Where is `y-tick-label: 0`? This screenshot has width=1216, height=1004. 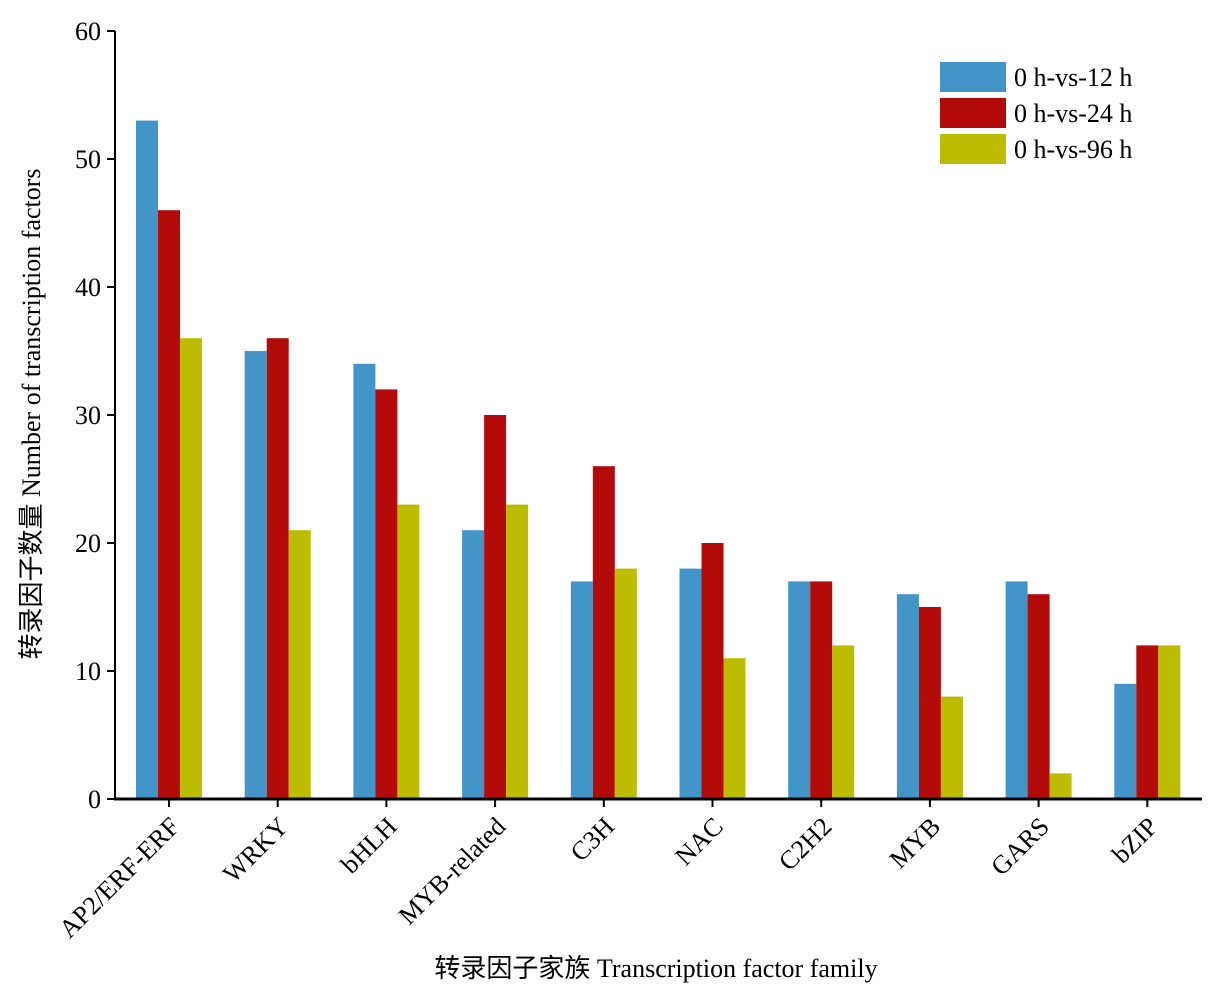
y-tick-label: 0 is located at coordinates (94, 799).